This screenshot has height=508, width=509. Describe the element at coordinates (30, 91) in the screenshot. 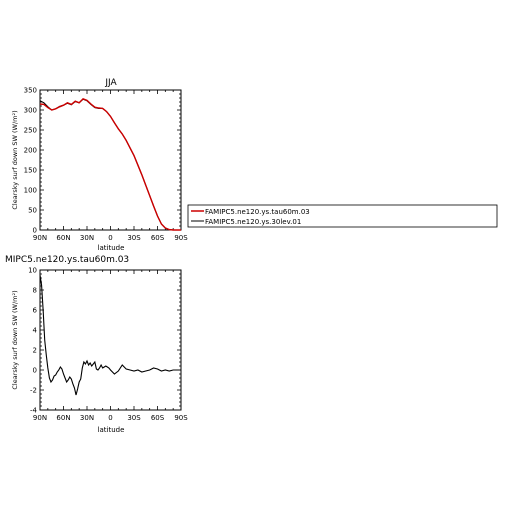

I see `top-y-tick-label: 350` at that location.